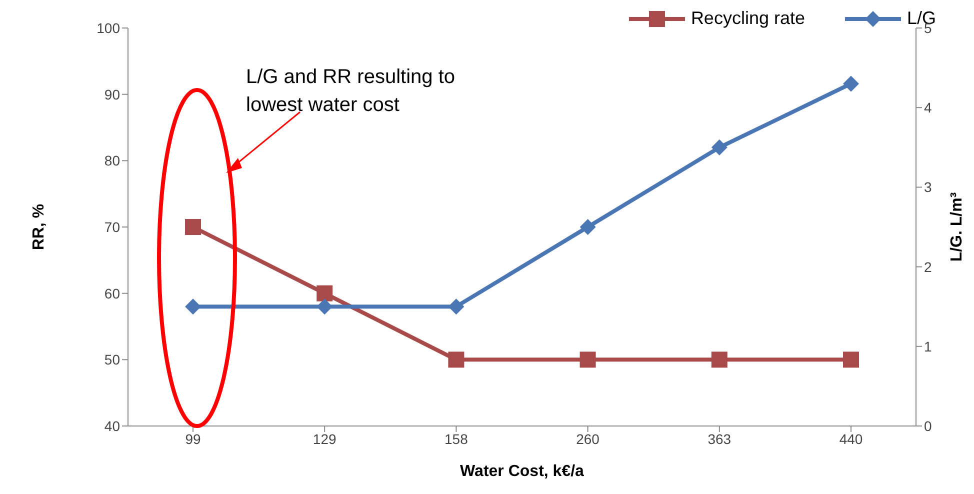 The image size is (974, 494). What do you see at coordinates (851, 438) in the screenshot?
I see `x-tick-label: 440` at bounding box center [851, 438].